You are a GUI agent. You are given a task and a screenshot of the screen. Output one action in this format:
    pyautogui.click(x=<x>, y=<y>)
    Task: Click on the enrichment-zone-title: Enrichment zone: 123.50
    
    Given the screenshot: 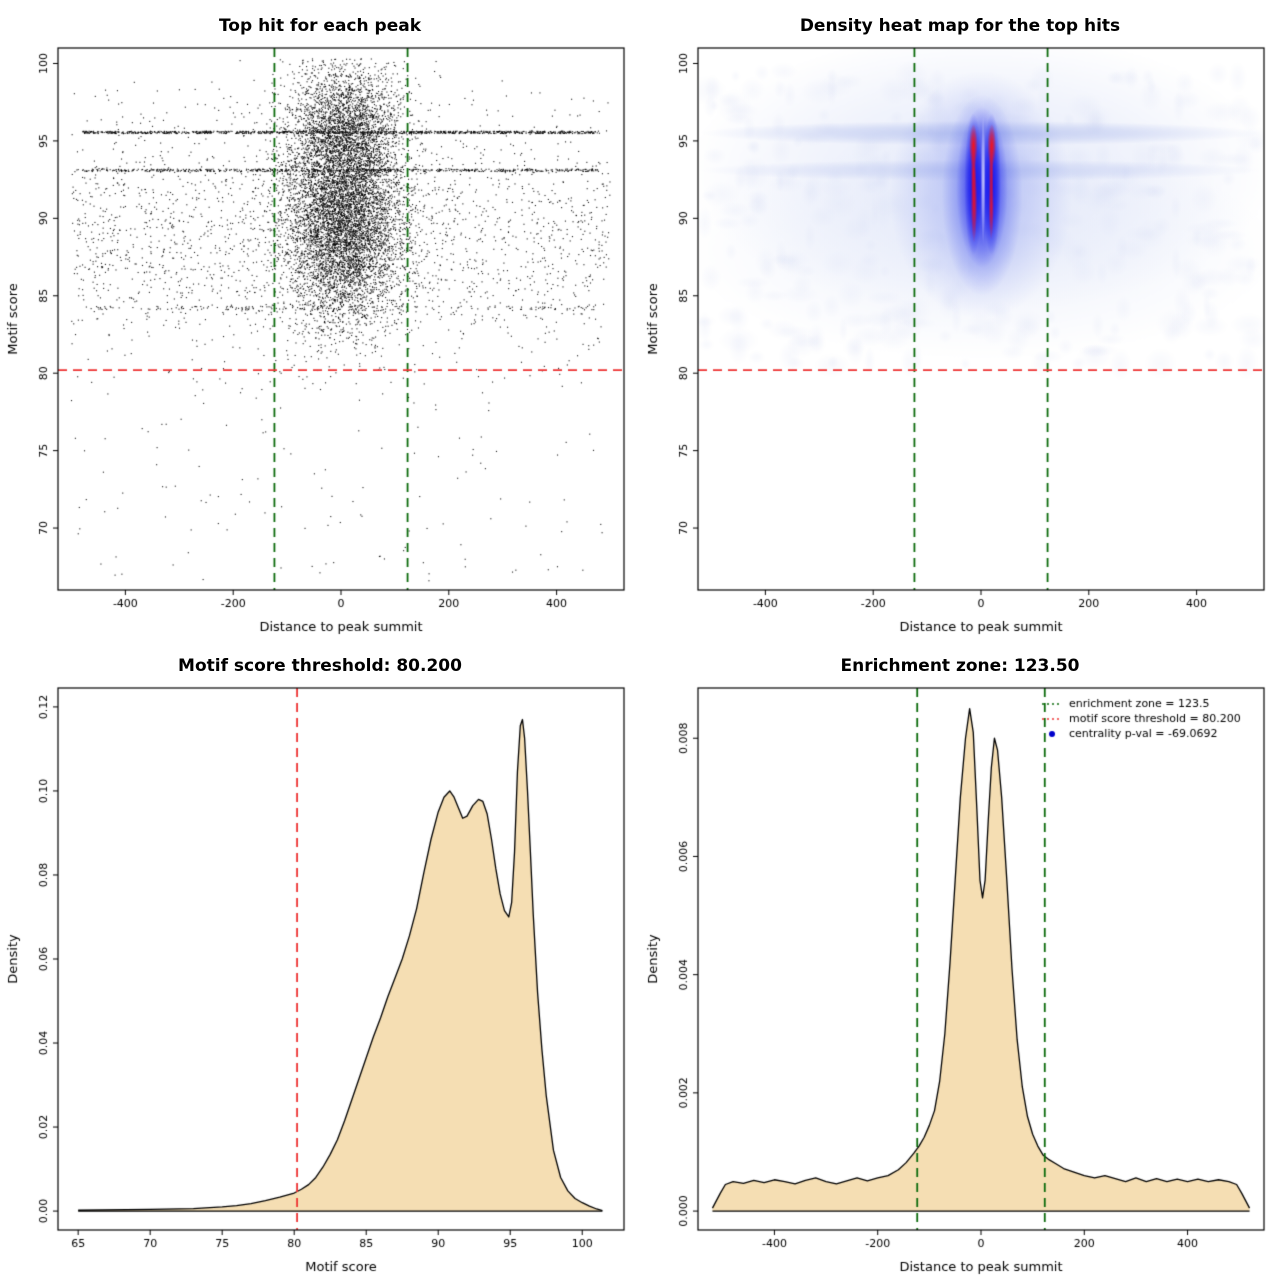 What is the action you would take?
    pyautogui.click(x=960, y=666)
    